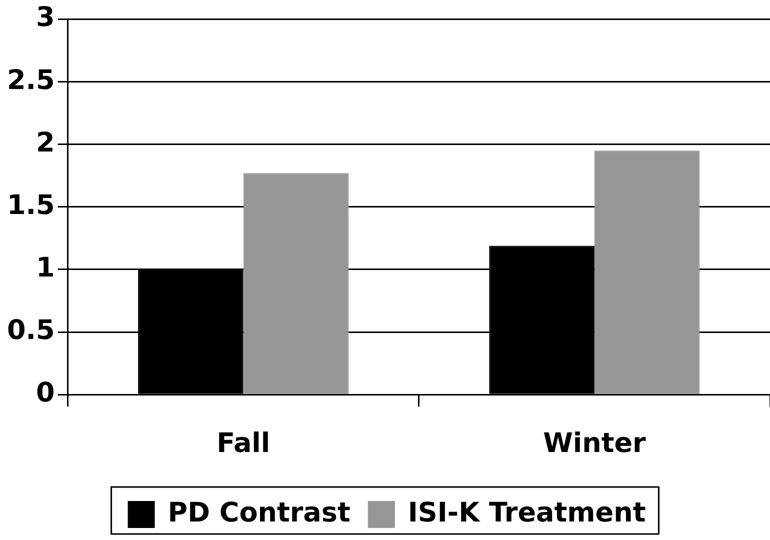 The height and width of the screenshot is (540, 770). I want to click on y-tick-label: 3, so click(45, 18).